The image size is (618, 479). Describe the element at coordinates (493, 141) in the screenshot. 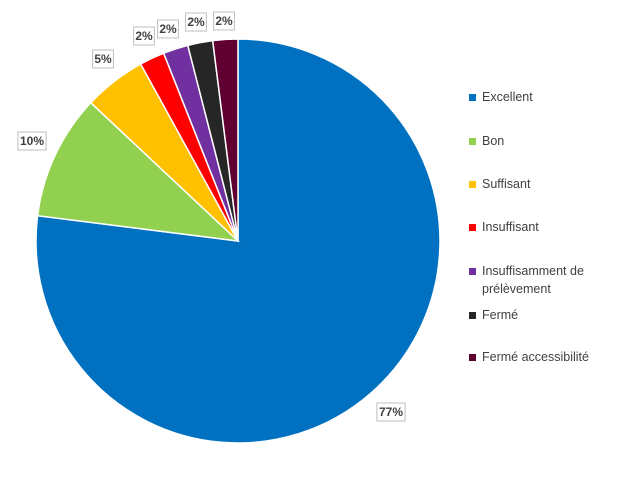

I see `legend-label: Bon` at that location.